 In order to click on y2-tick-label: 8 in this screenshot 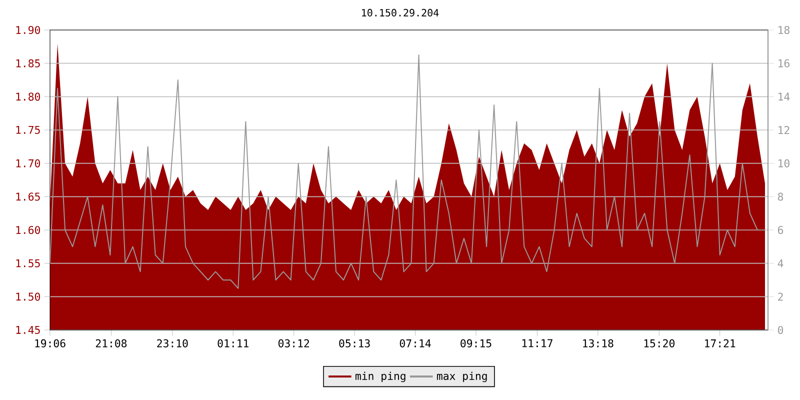, I will do `click(781, 196)`.